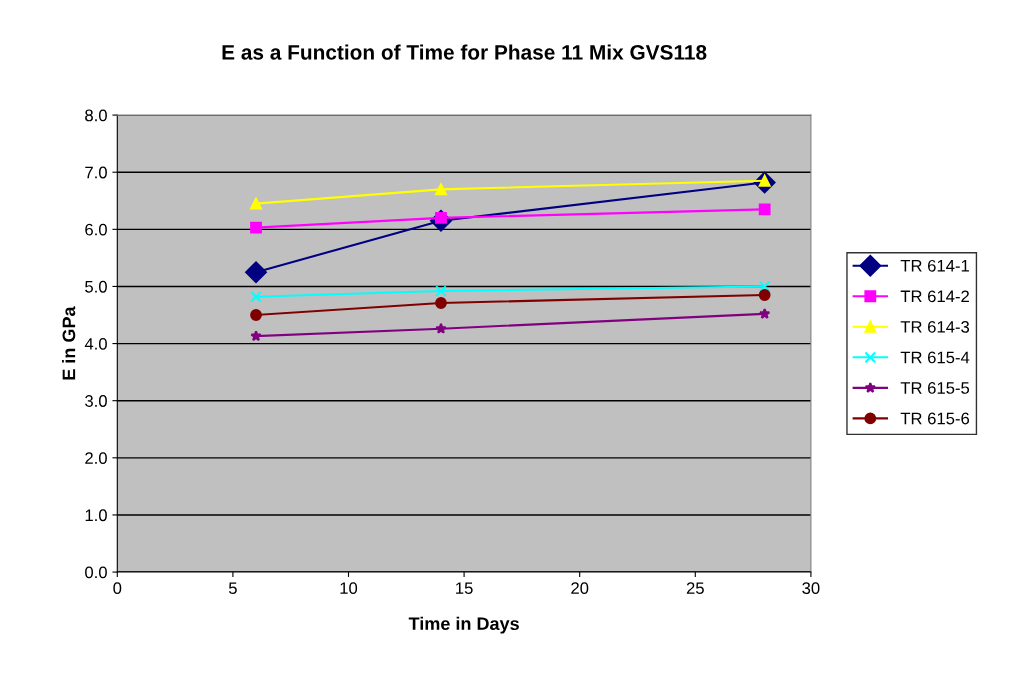  Describe the element at coordinates (95, 343) in the screenshot. I see `y-tick-label: 4.0` at that location.